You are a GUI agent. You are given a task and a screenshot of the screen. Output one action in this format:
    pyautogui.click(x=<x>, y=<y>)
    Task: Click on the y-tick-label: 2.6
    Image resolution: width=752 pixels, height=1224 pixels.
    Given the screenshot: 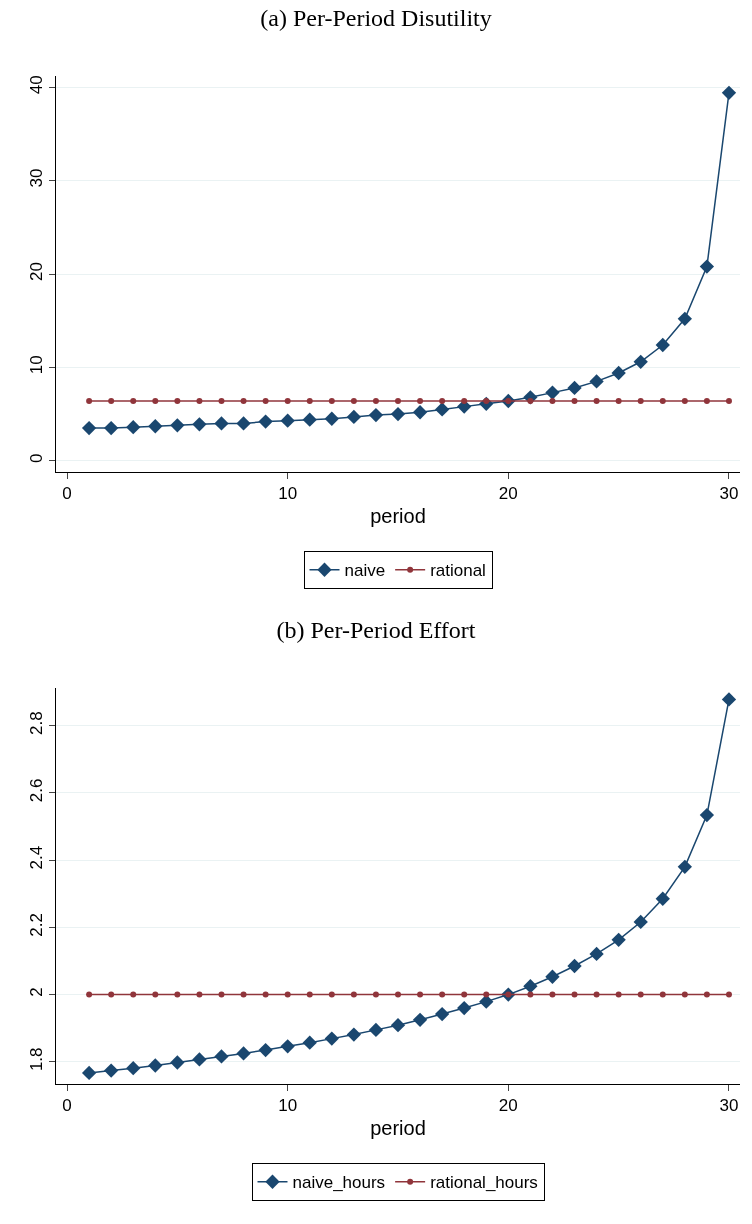 What is the action you would take?
    pyautogui.click(x=37, y=790)
    